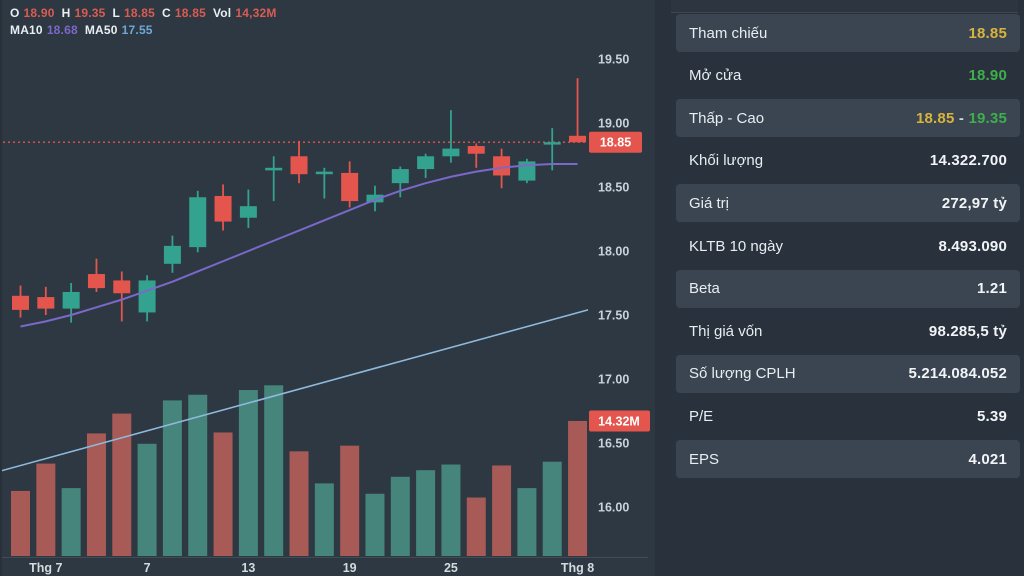  Describe the element at coordinates (101, 30) in the screenshot. I see `ma-legend-label: MA50` at that location.